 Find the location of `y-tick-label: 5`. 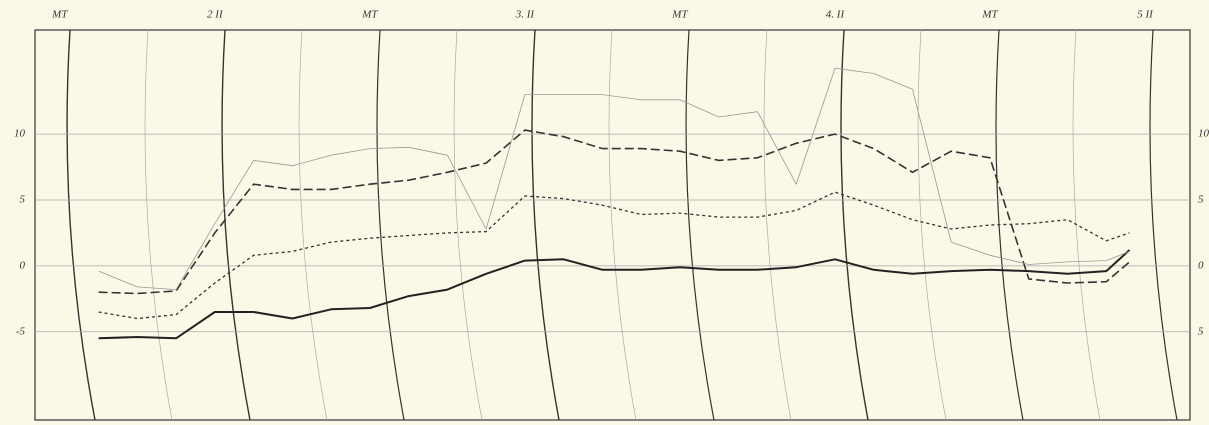

y-tick-label: 5 is located at coordinates (23, 199).